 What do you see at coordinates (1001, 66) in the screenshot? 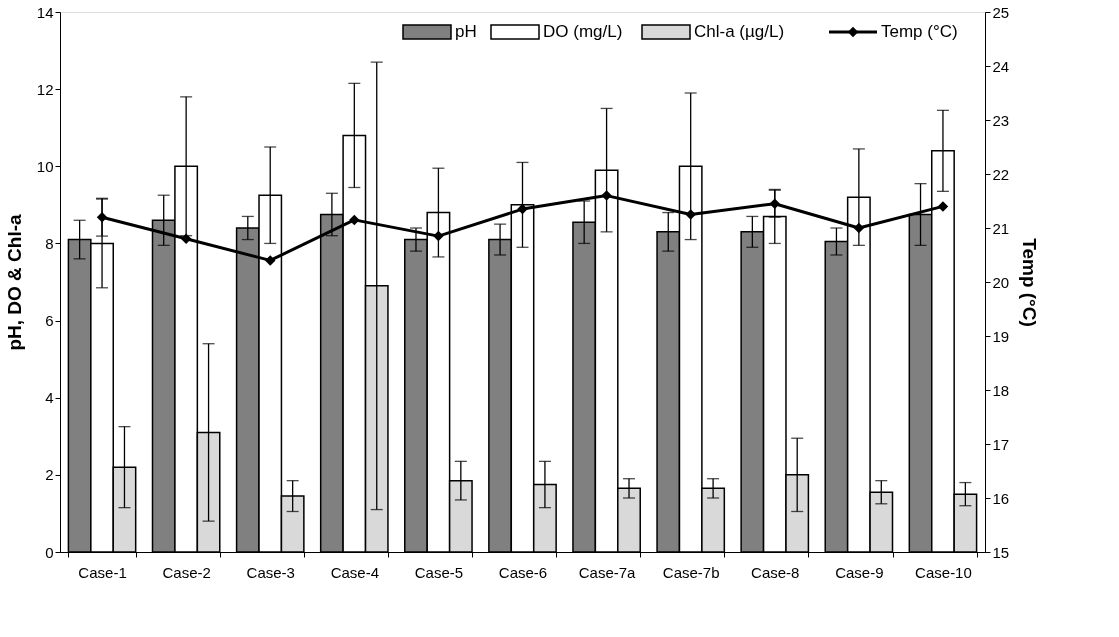
I see `y2-tick-label: 24` at bounding box center [1001, 66].